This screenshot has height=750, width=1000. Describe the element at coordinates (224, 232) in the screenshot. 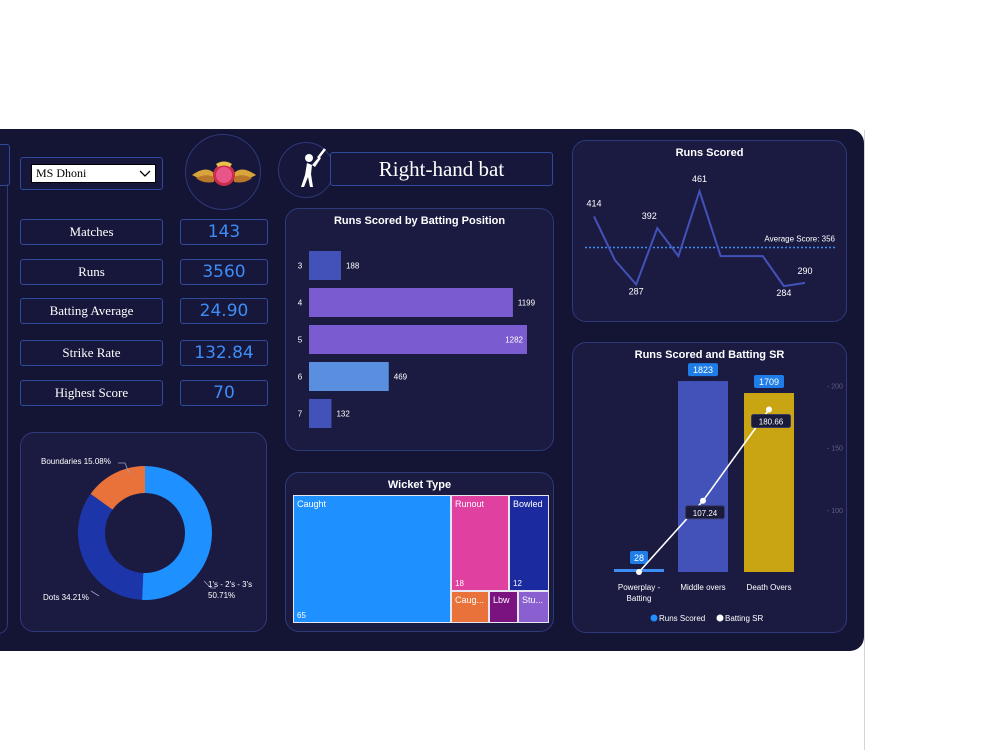

I see `metric-value-matches: 143` at that location.